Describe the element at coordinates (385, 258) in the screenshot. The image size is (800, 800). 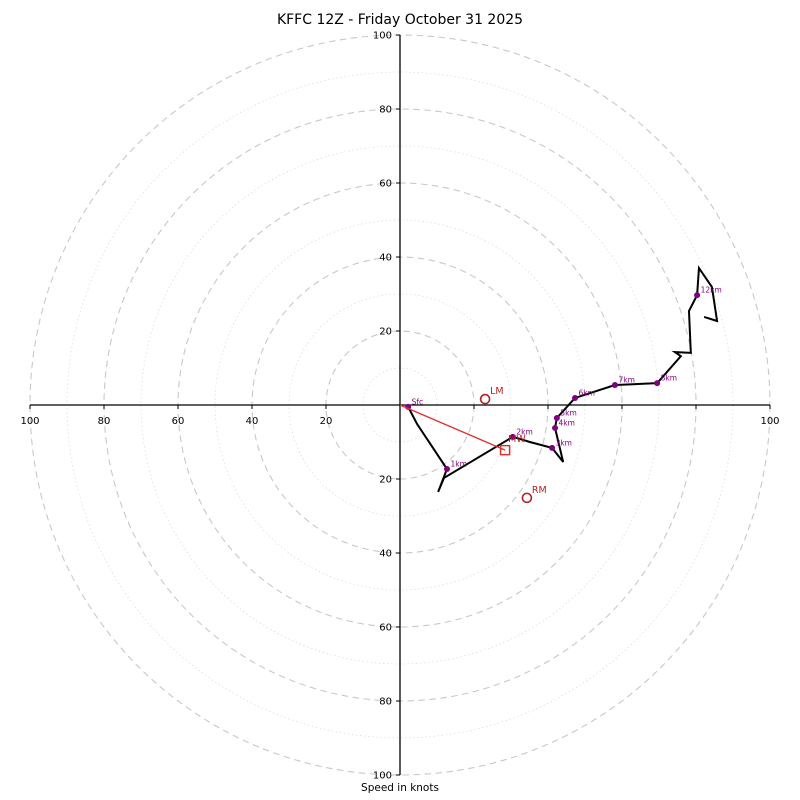
I see `y-axis-label-top-40: 40` at that location.